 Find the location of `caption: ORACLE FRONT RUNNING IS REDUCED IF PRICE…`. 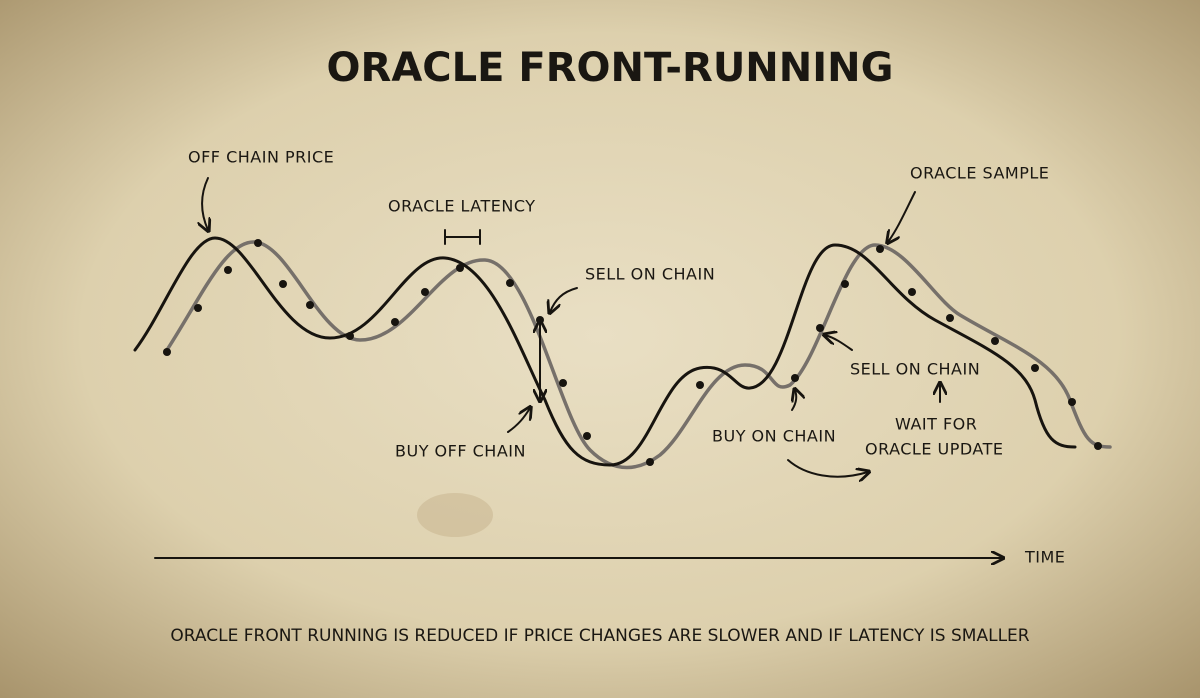

caption: ORACLE FRONT RUNNING IS REDUCED IF PRICE… is located at coordinates (599, 636).